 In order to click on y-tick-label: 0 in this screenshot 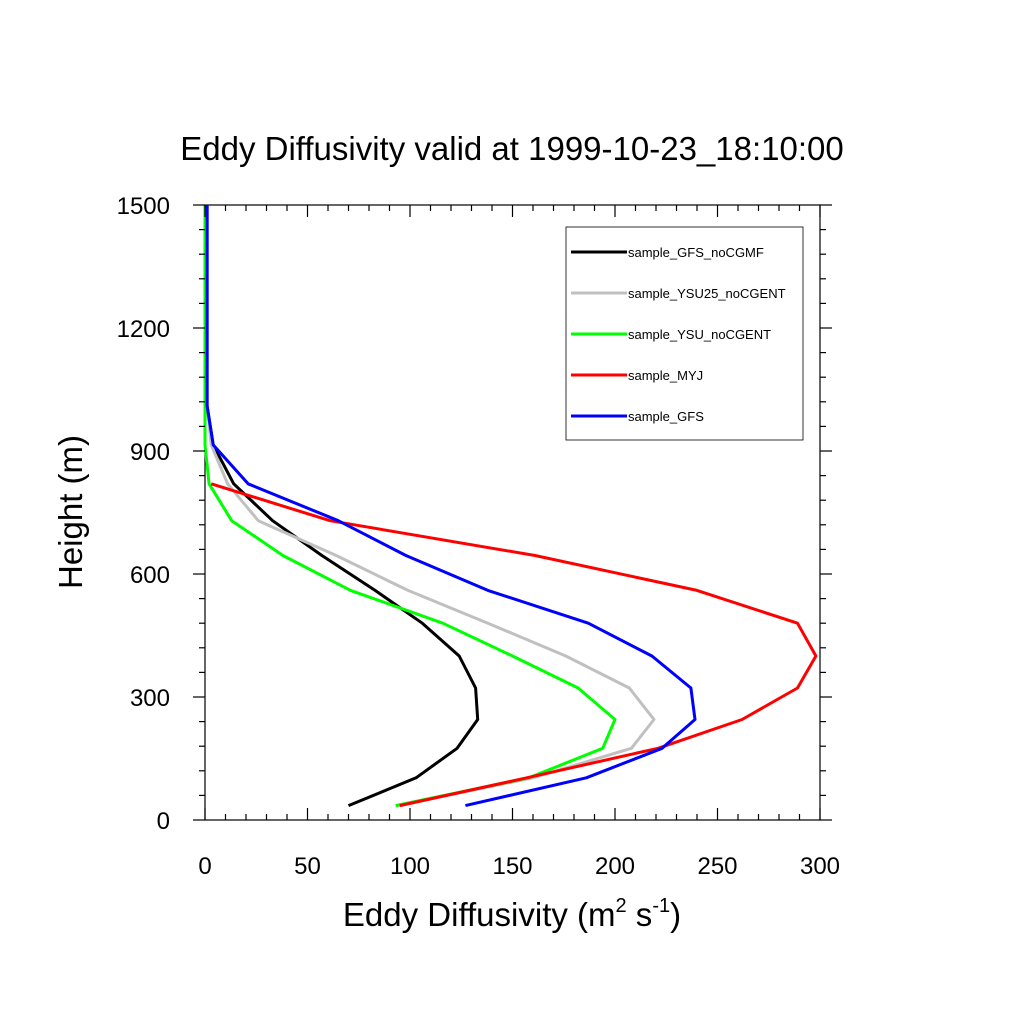, I will do `click(163, 821)`.